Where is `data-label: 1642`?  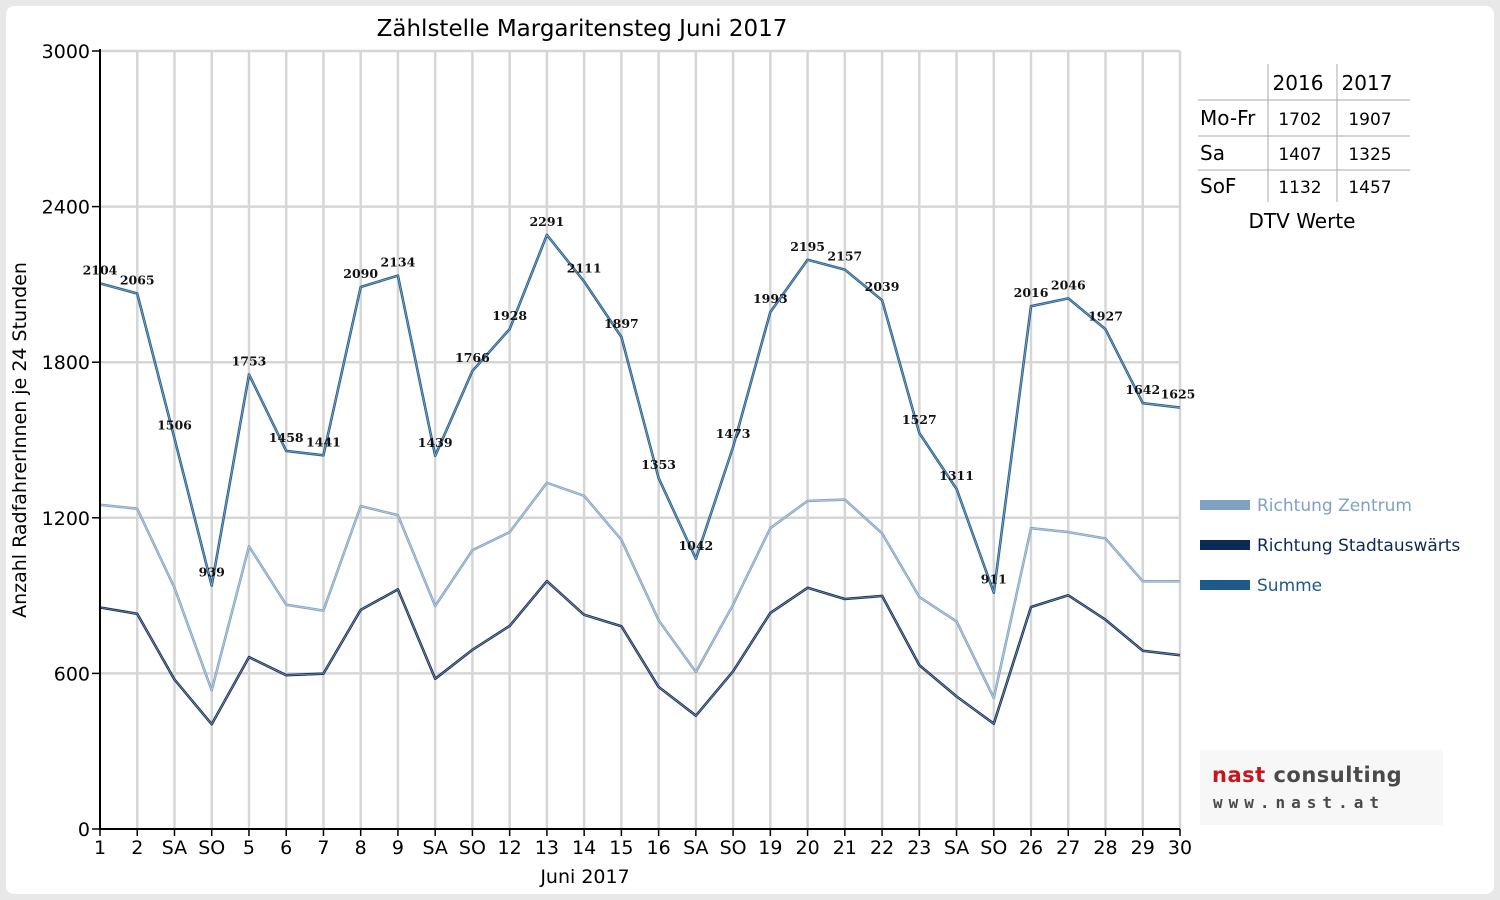 data-label: 1642 is located at coordinates (1142, 389).